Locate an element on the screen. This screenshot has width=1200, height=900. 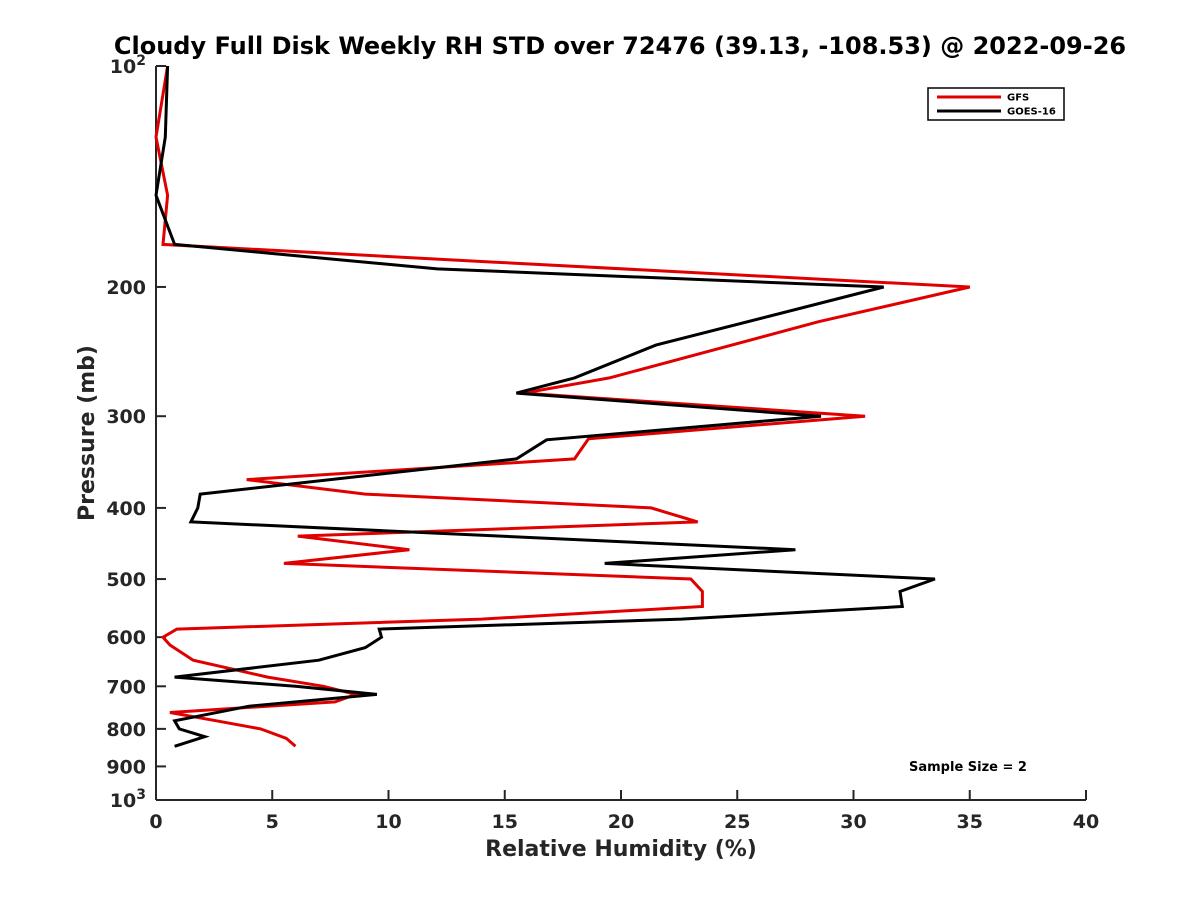
y-tick-label: 600 is located at coordinates (126, 638).